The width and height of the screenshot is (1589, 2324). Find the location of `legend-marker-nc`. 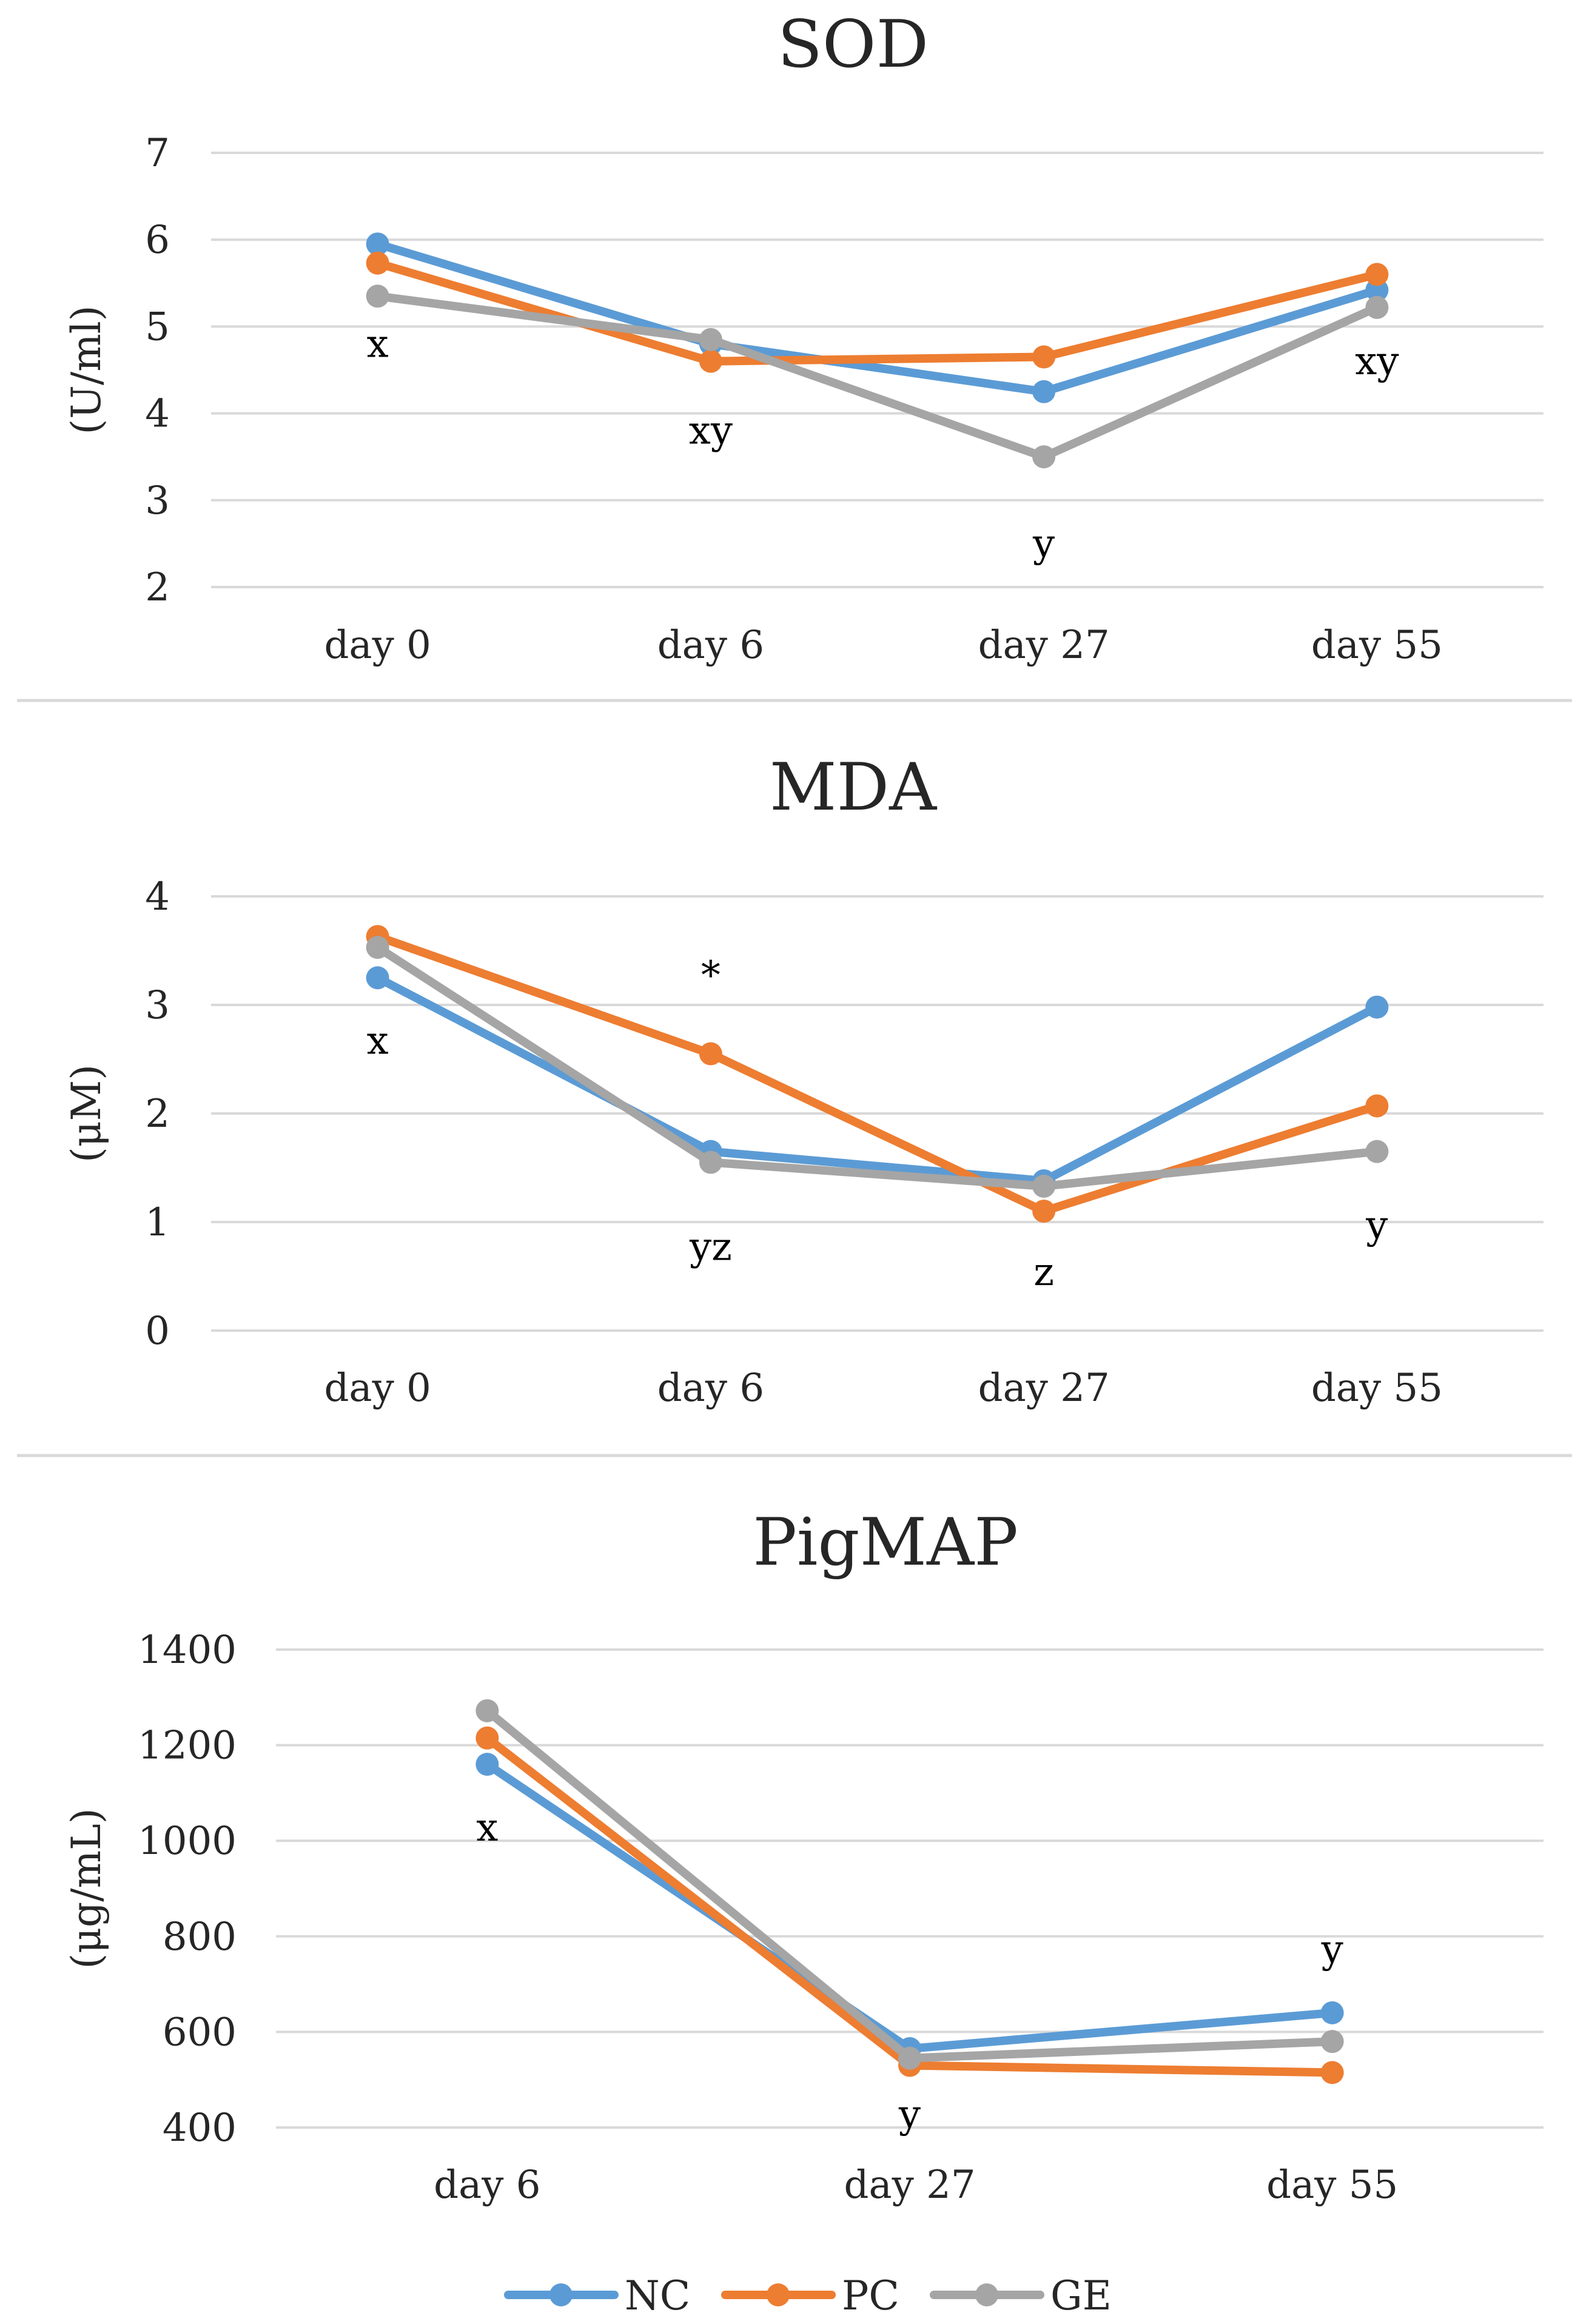

legend-marker-nc is located at coordinates (561, 2294).